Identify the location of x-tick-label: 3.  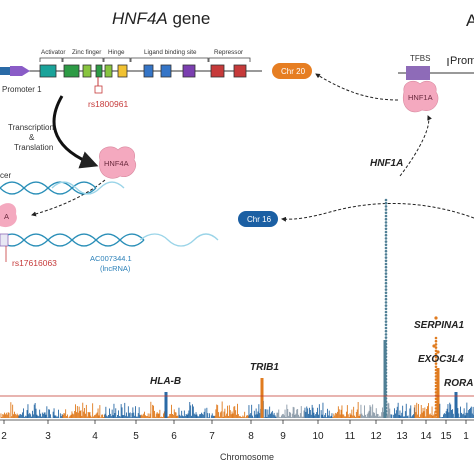
(48, 436).